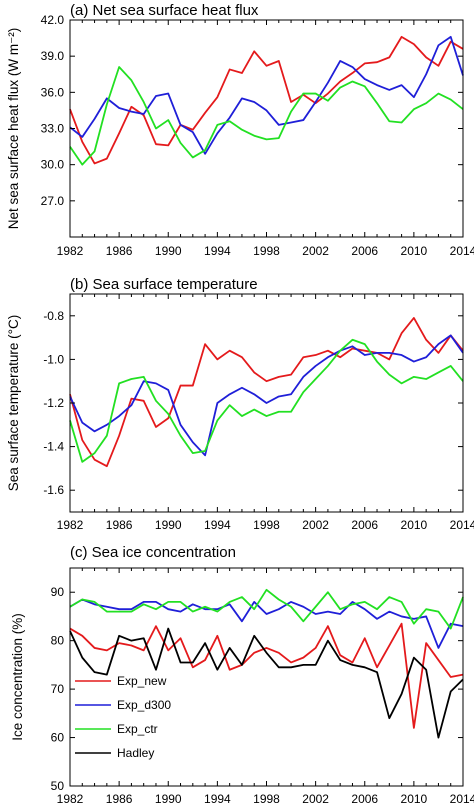 Image resolution: width=474 pixels, height=804 pixels. Describe the element at coordinates (53, 56) in the screenshot. I see `y-tick-label: 39.0` at that location.